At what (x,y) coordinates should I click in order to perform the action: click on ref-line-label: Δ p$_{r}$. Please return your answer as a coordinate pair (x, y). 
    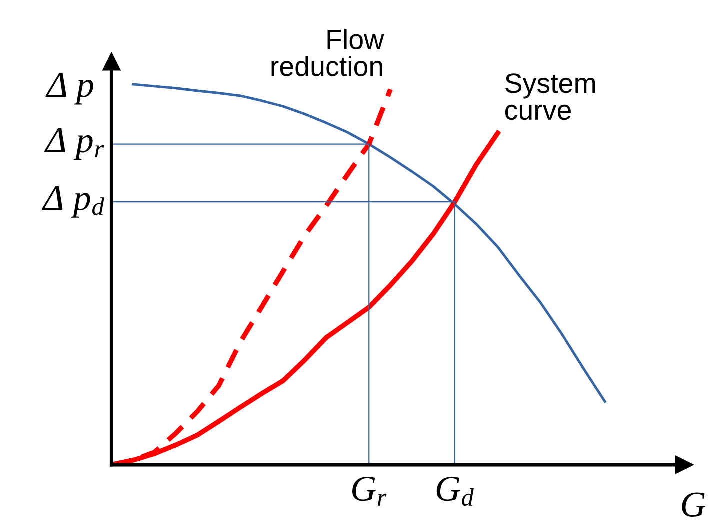
    Looking at the image, I should click on (74, 144).